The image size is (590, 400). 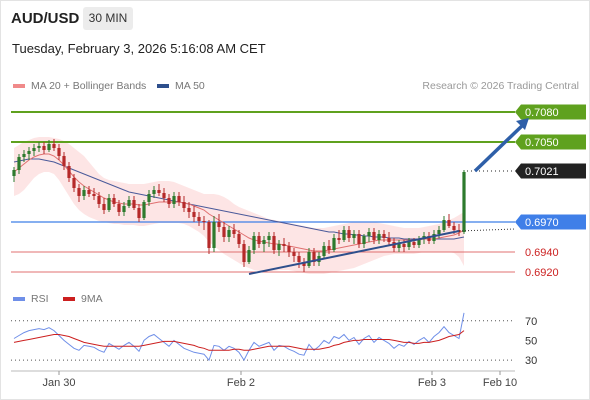 I want to click on rsi-tick-70: 70, so click(x=531, y=322).